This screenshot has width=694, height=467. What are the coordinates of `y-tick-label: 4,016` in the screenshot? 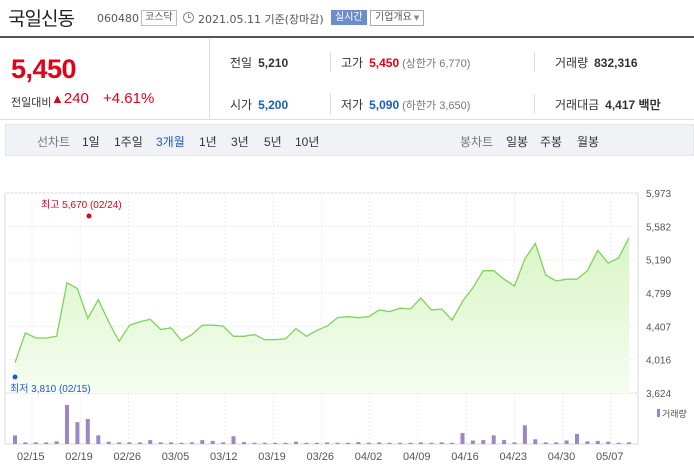 It's located at (658, 361).